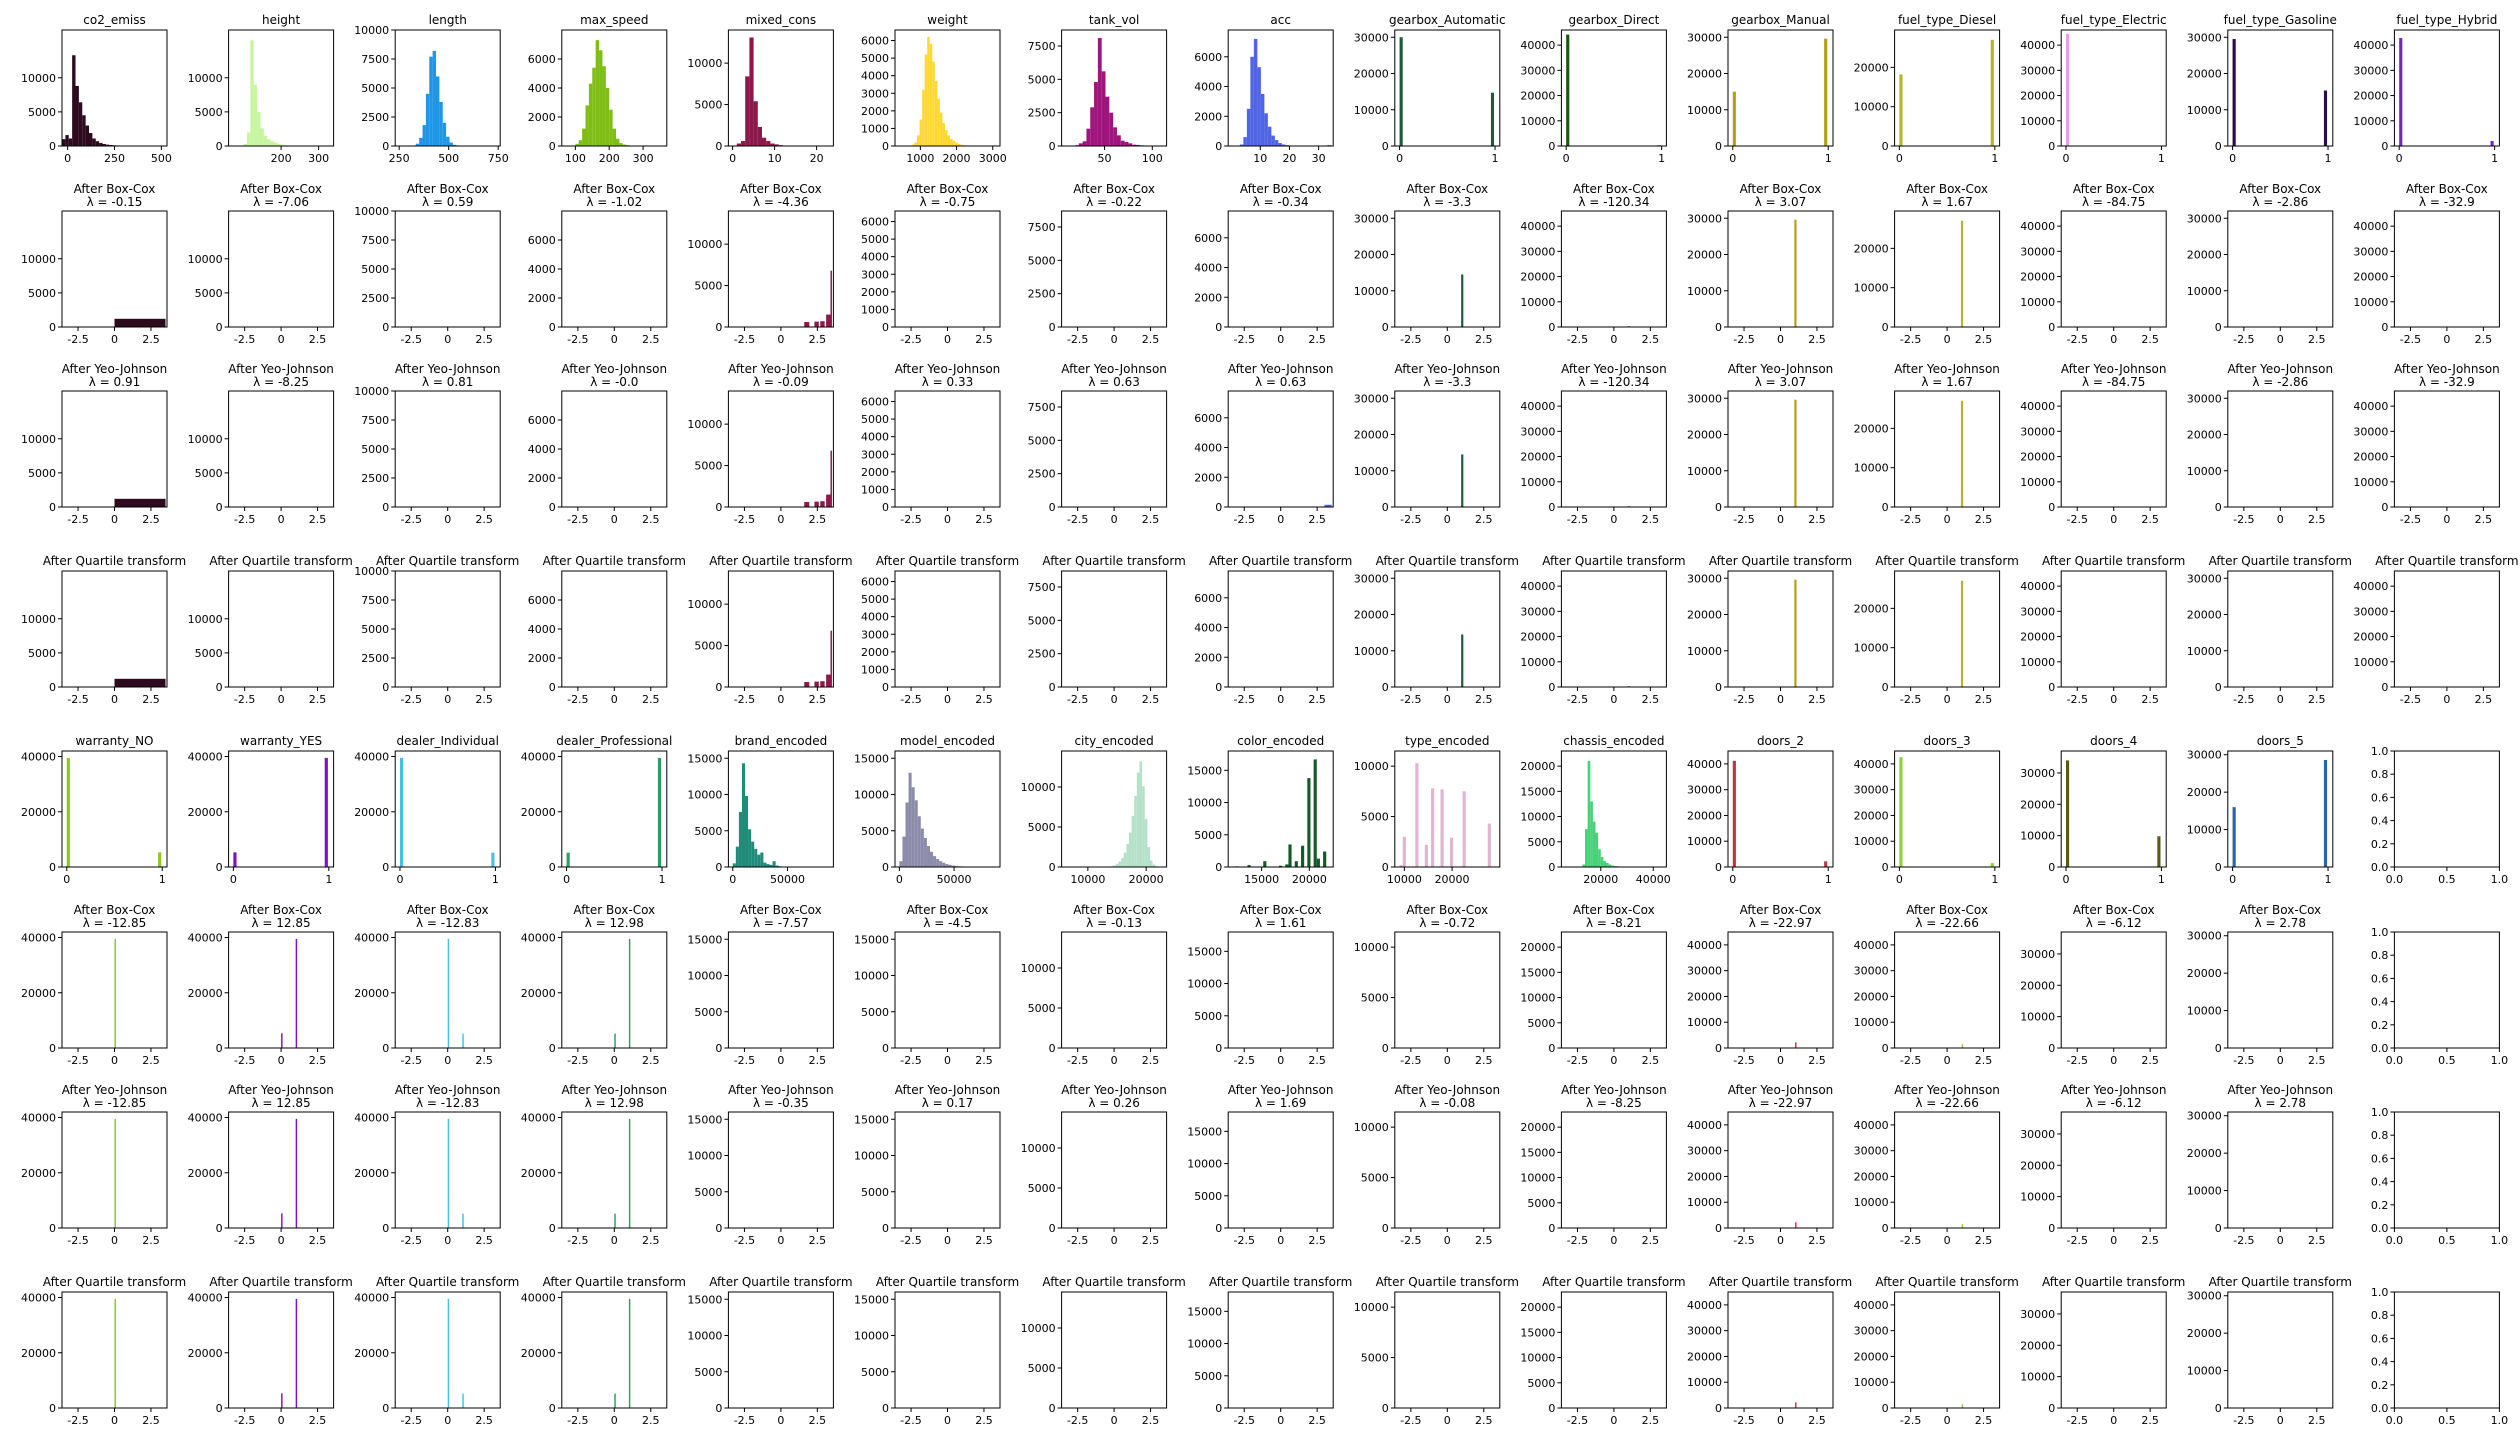 The image size is (2520, 1440). What do you see at coordinates (1613, 202) in the screenshot?
I see `lambda-label: λ = -120.34` at bounding box center [1613, 202].